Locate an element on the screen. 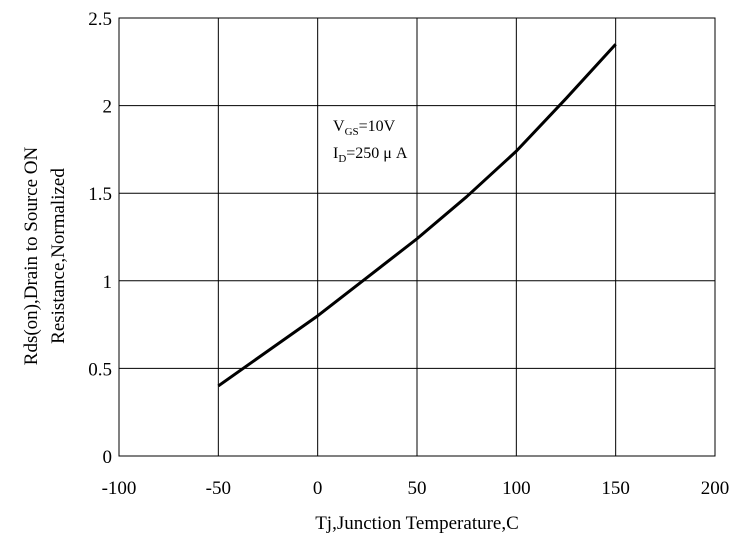  x-axis-label: Tj,Junction Temperature,C is located at coordinates (417, 523).